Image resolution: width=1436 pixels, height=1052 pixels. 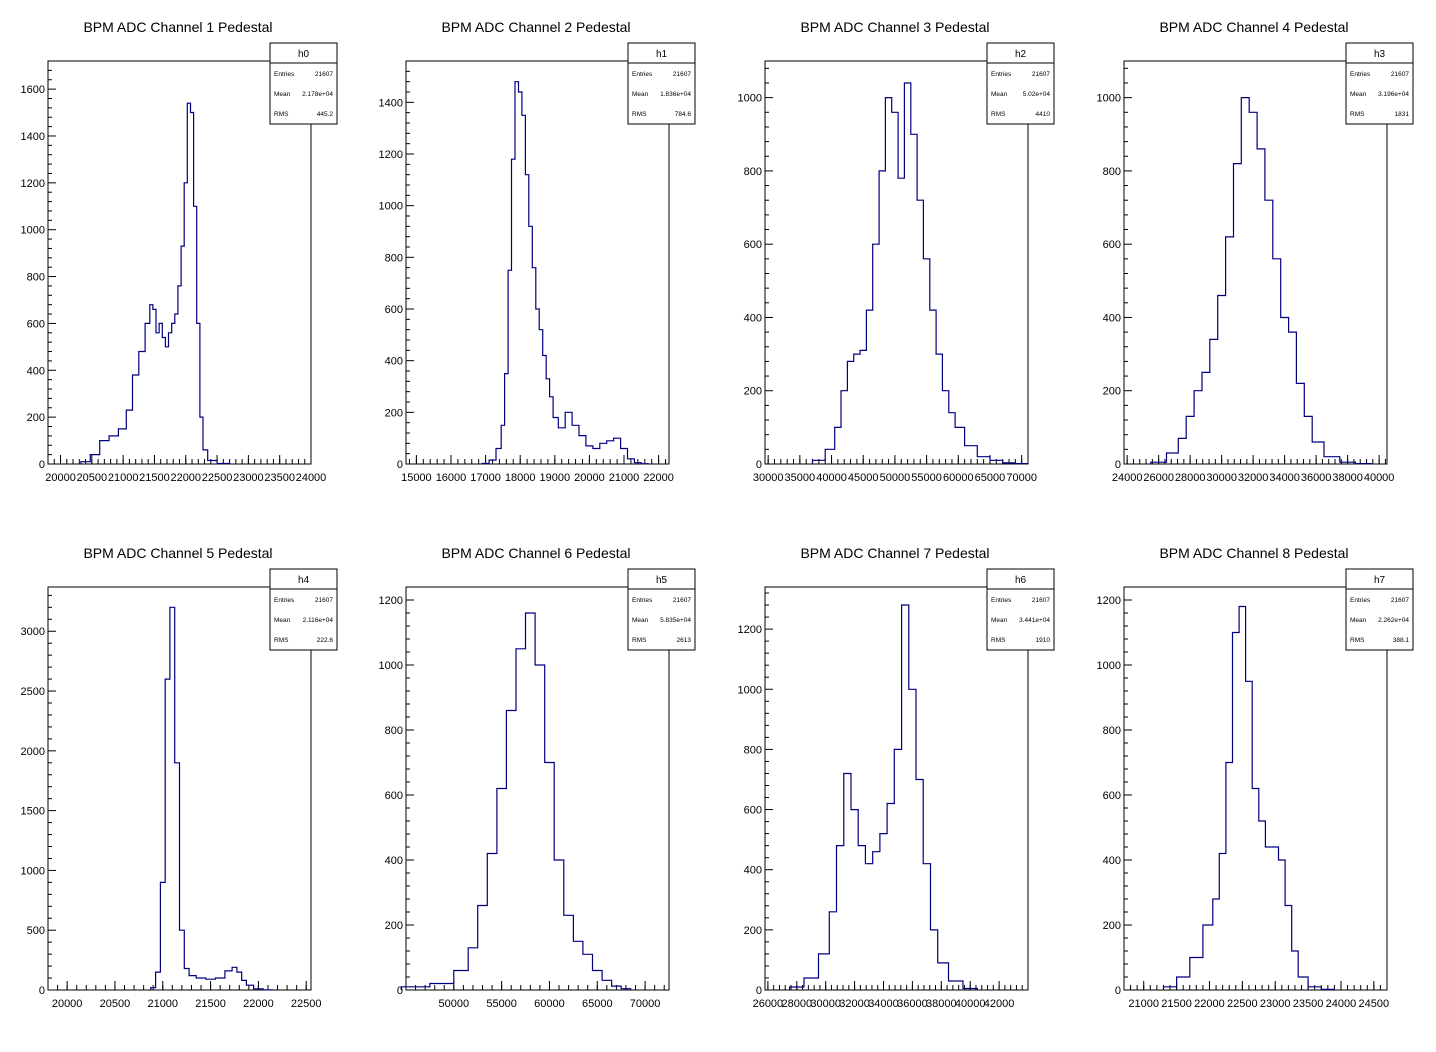 I want to click on x-tick-label: 24500, so click(x=1374, y=1004).